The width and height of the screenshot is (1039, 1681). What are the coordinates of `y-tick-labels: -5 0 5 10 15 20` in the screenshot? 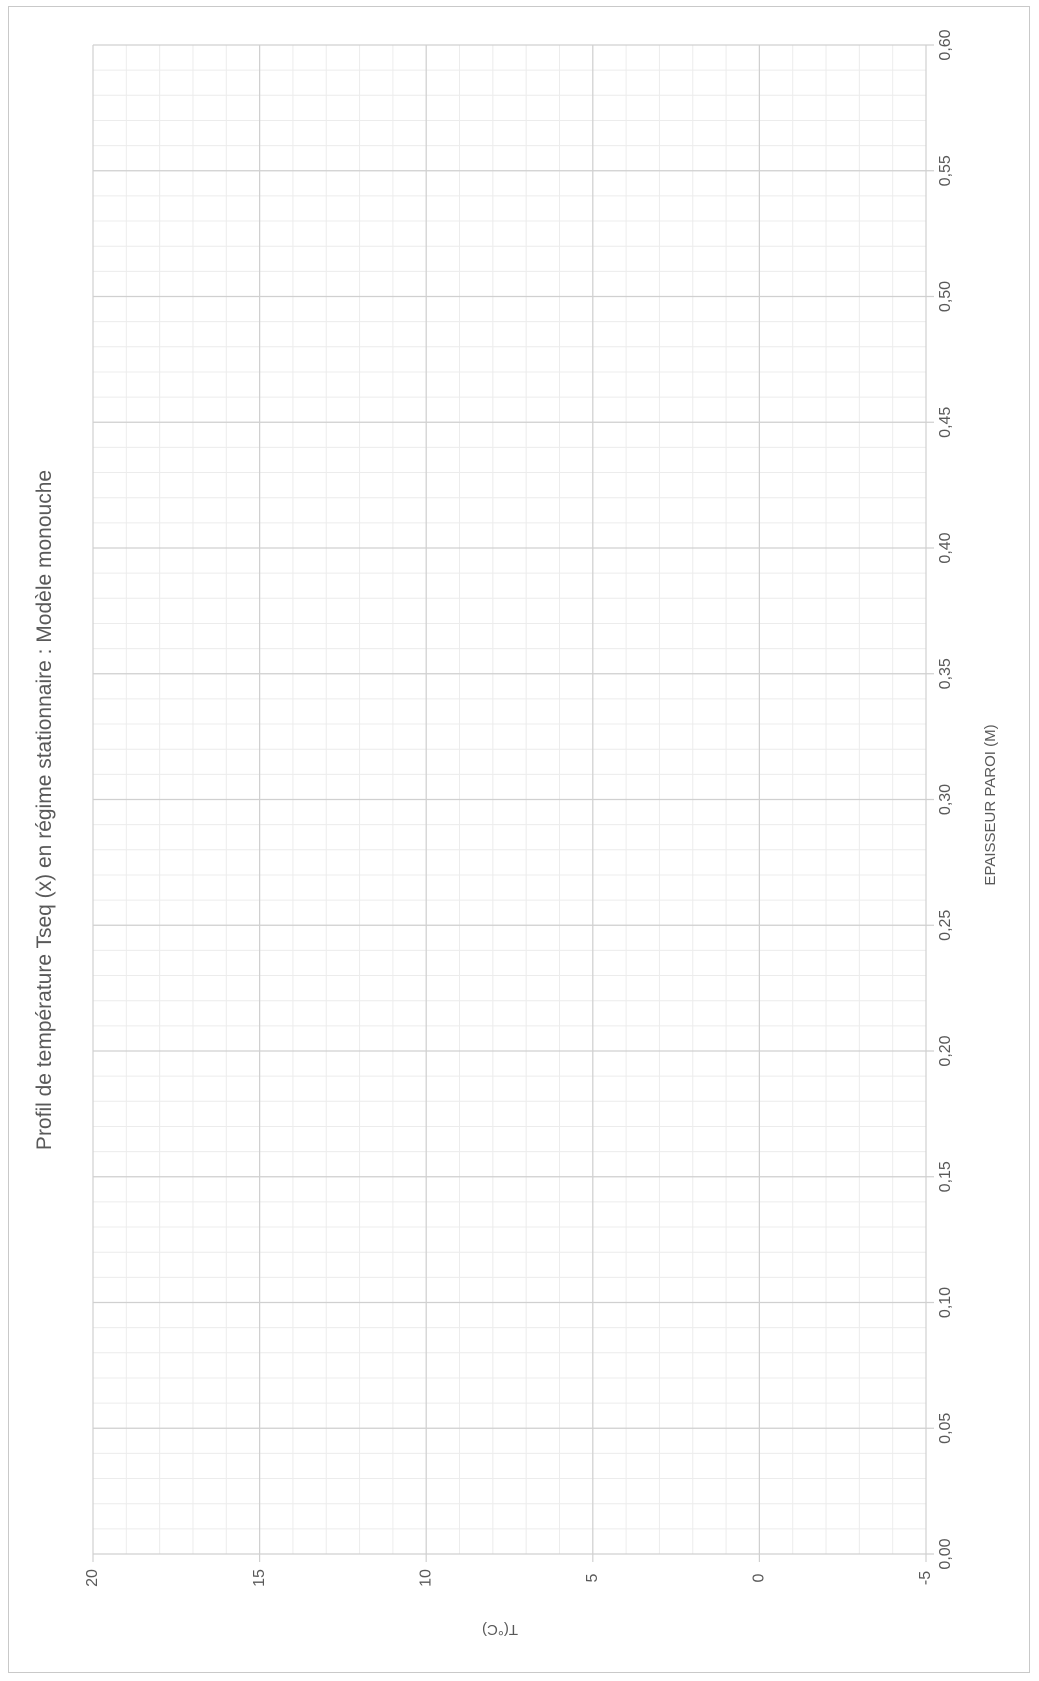 It's located at (509, 1578).